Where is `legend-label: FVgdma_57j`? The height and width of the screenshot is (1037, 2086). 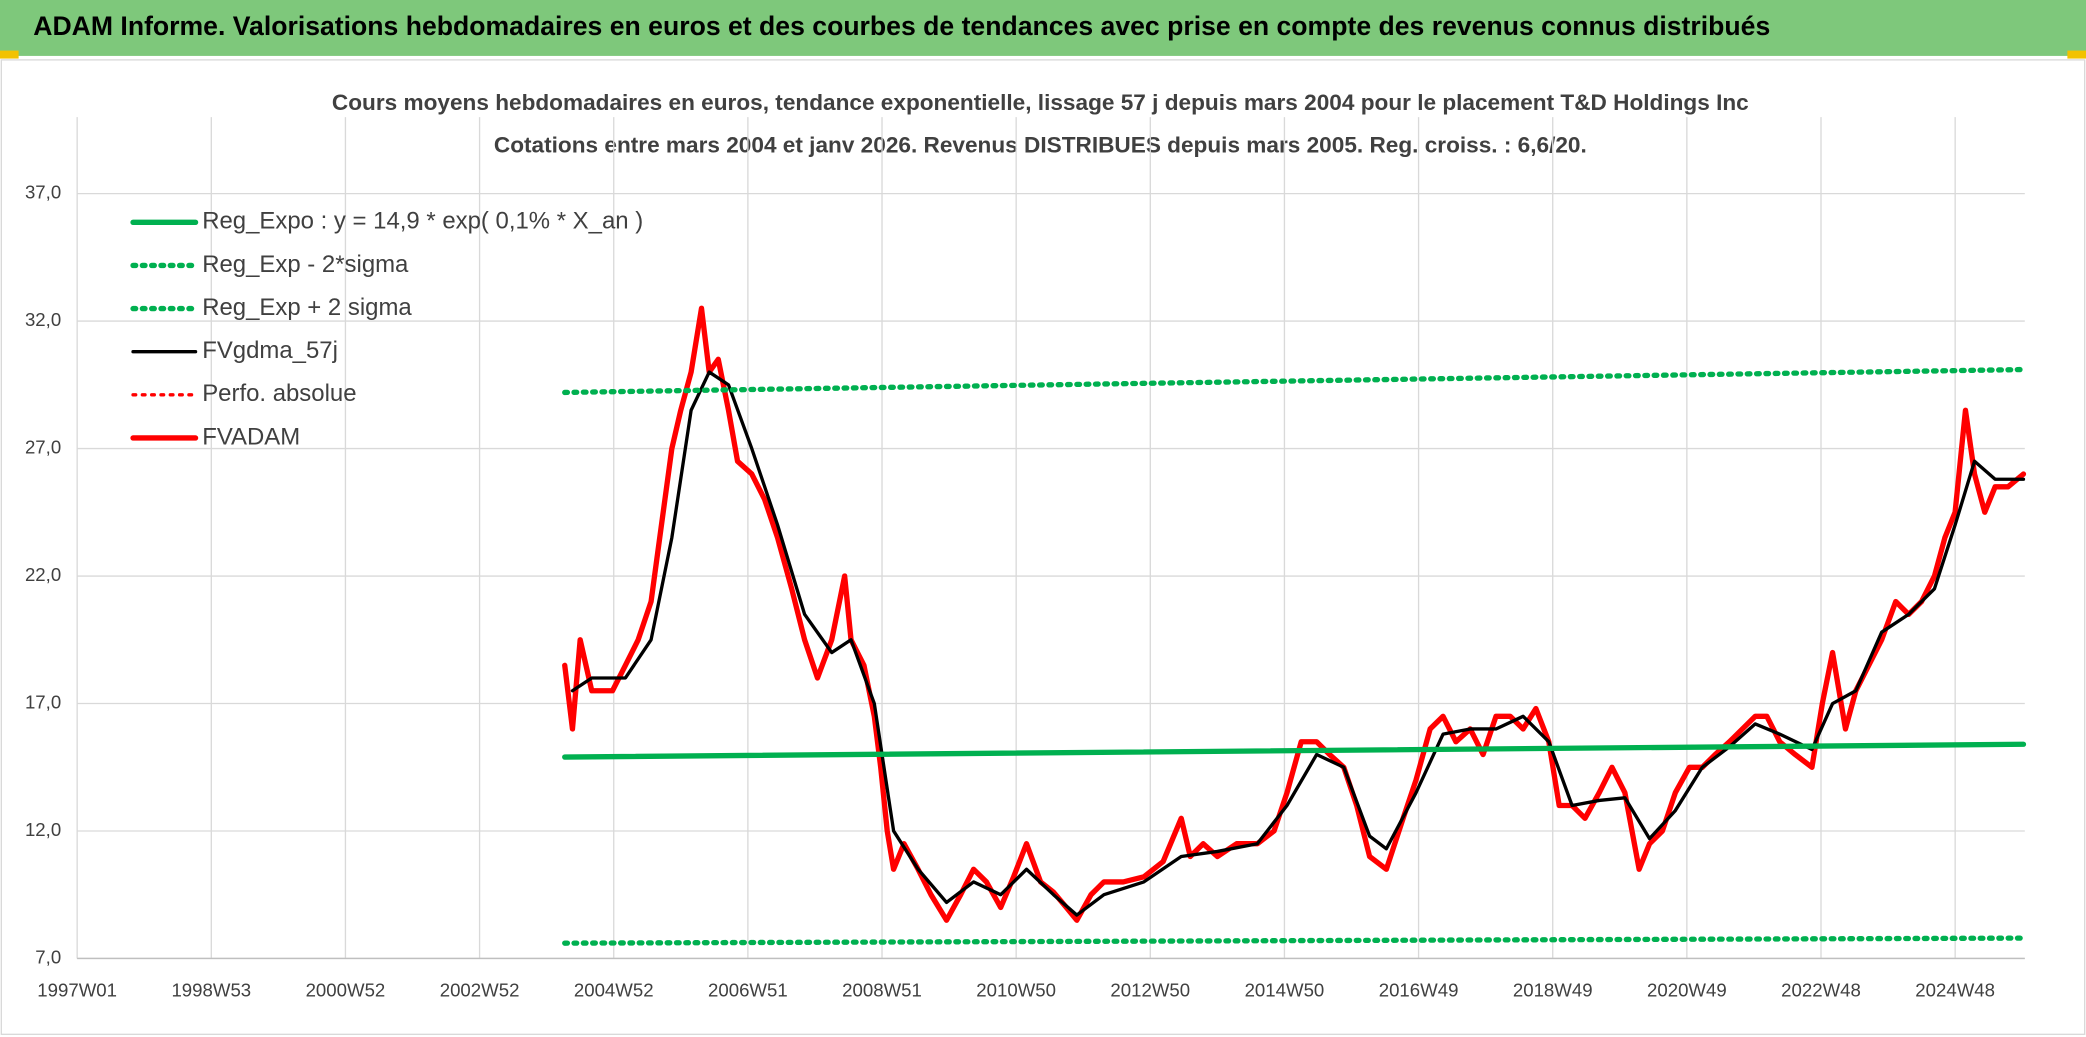 legend-label: FVgdma_57j is located at coordinates (270, 350).